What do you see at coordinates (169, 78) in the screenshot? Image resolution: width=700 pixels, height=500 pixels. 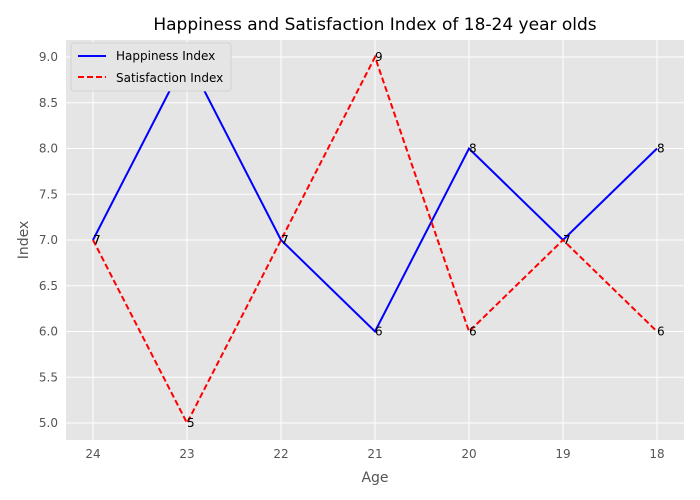 I see `legend-label-satisfaction: Satisfaction Index` at bounding box center [169, 78].